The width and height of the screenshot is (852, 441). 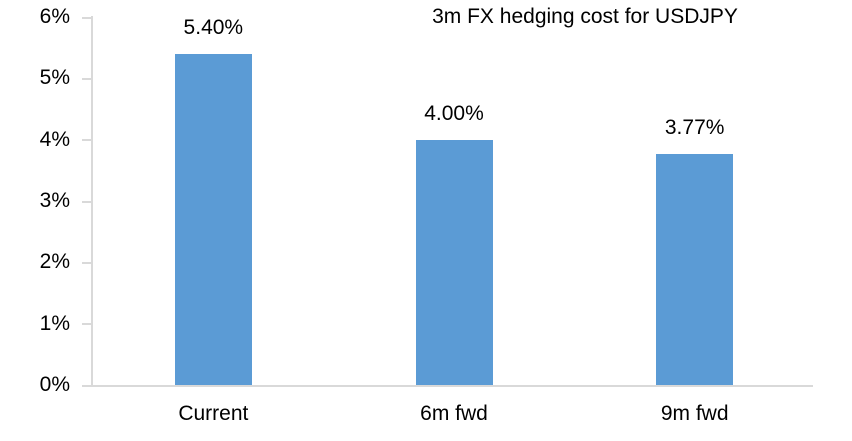 I want to click on y-axis-tick-label: 6%, so click(x=54, y=16).